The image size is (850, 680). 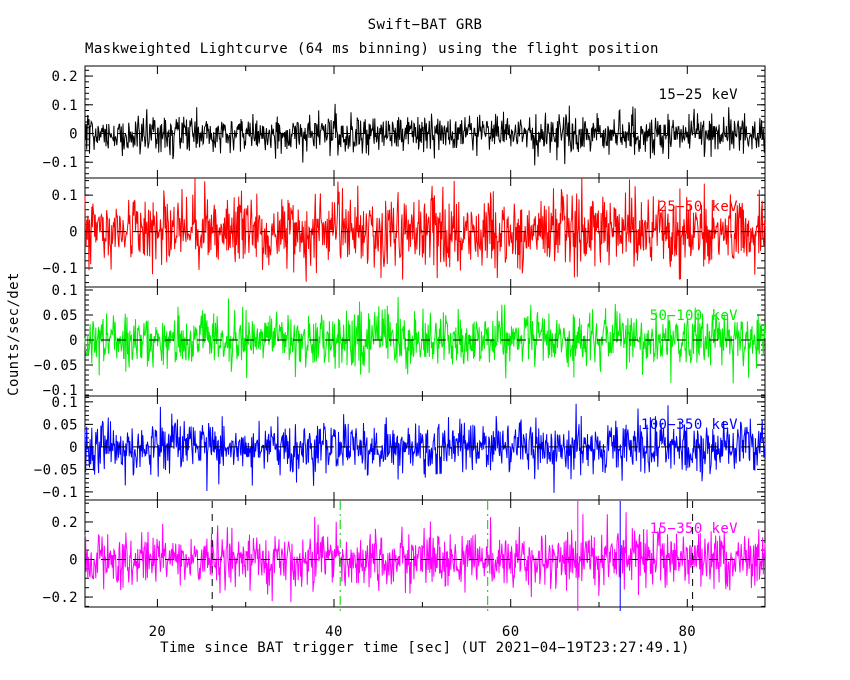 I want to click on y-axis-label: Counts/sec/det, so click(x=14, y=334).